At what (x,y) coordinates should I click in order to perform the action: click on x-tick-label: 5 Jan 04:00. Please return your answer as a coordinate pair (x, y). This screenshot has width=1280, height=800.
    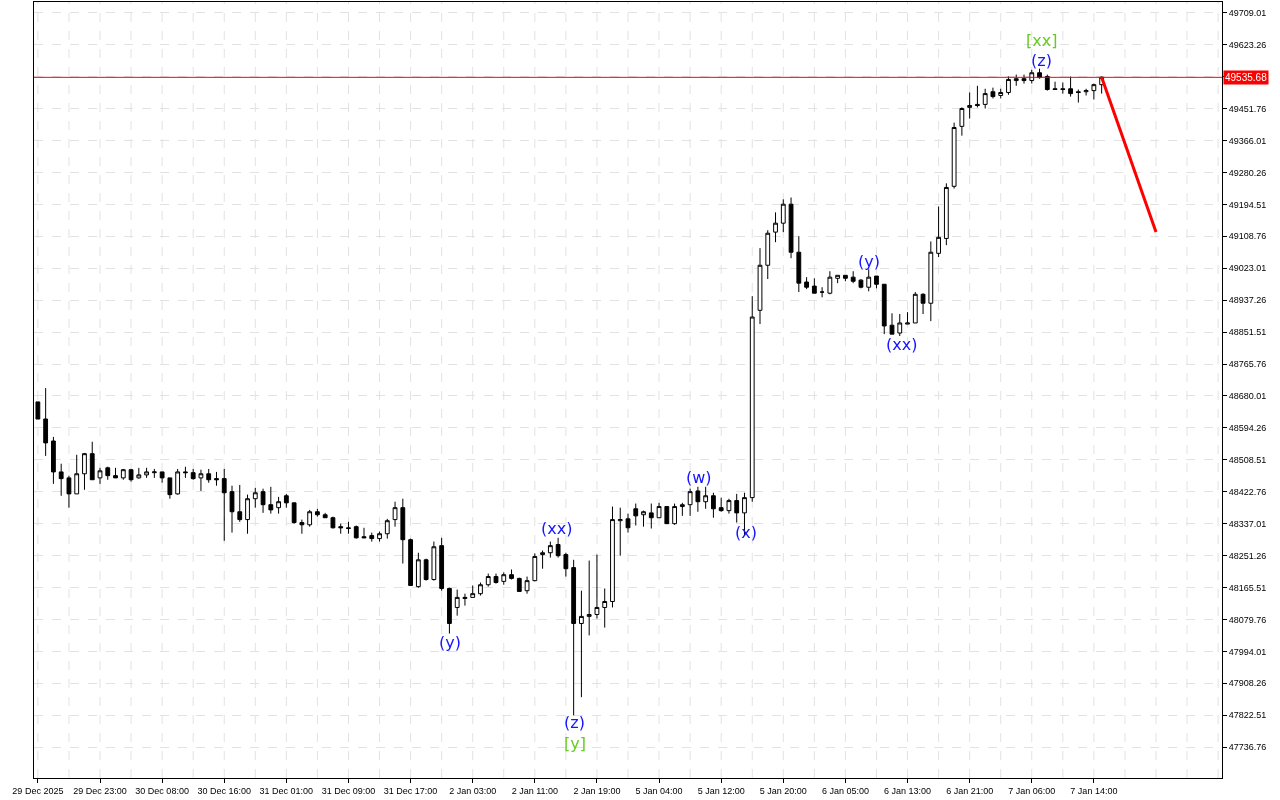
    Looking at the image, I should click on (659, 790).